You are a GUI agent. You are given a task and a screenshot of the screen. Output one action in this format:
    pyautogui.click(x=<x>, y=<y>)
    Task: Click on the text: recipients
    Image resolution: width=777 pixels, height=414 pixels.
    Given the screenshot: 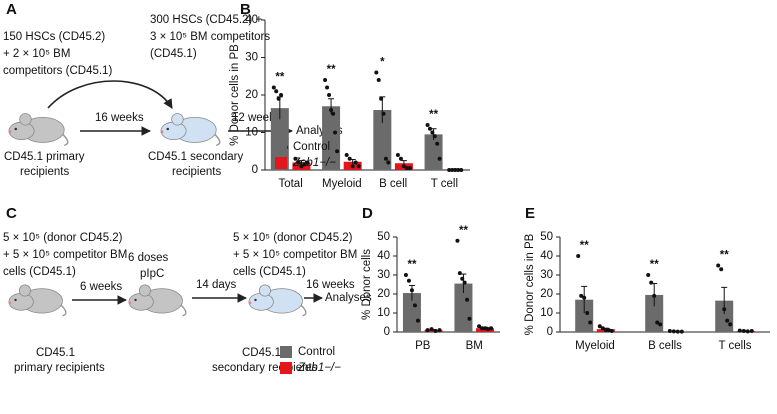 What is the action you would take?
    pyautogui.click(x=44, y=172)
    